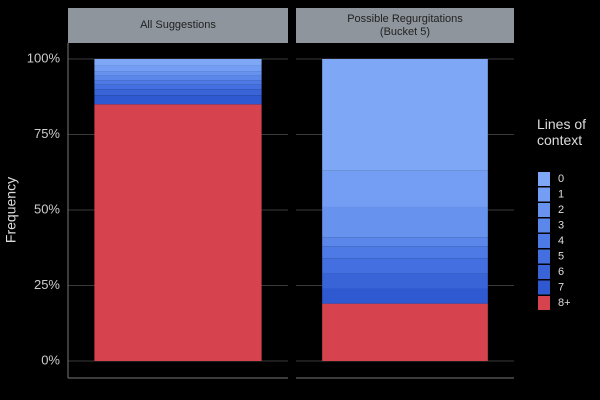  What do you see at coordinates (50, 359) in the screenshot?
I see `y-tick-label: 0%` at bounding box center [50, 359].